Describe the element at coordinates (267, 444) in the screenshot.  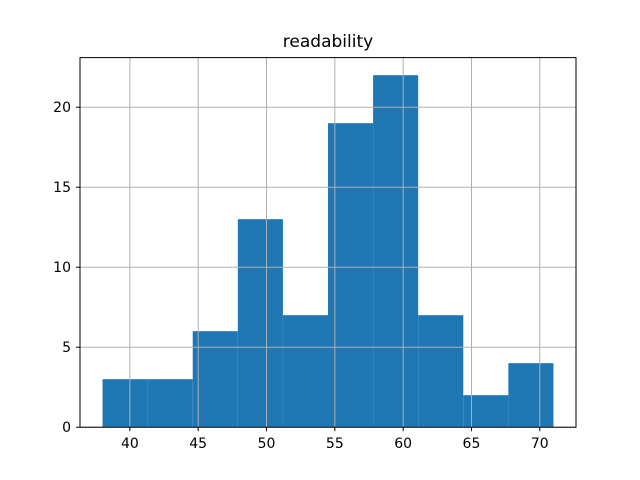
I see `x-tick-label: 50` at that location.